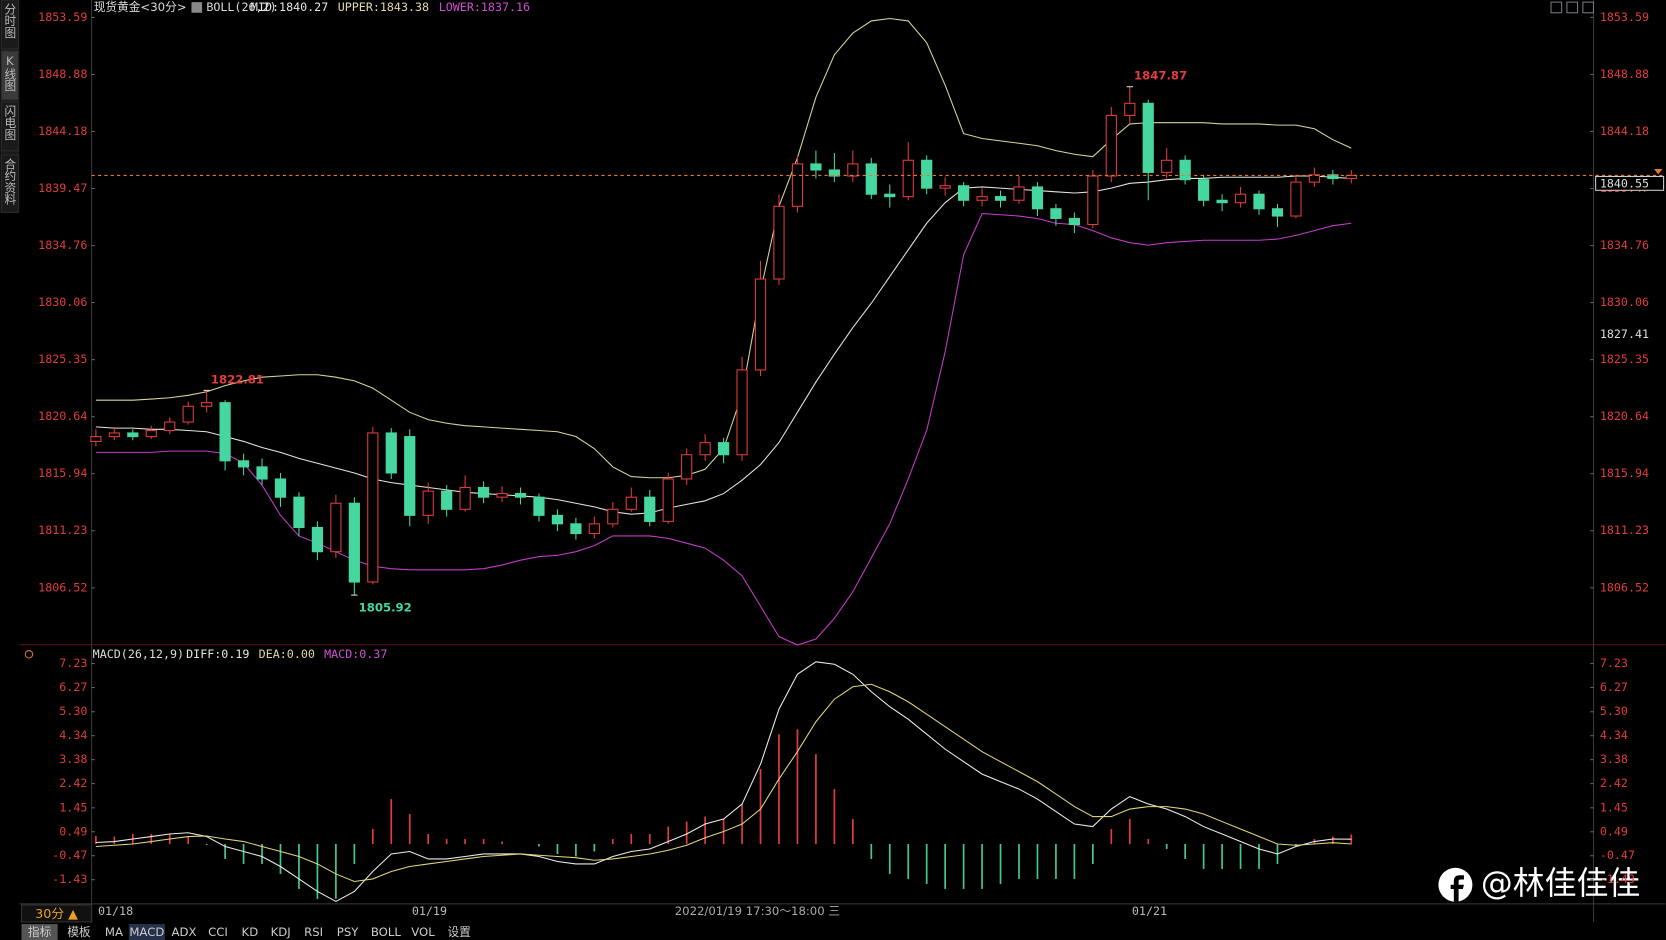 The height and width of the screenshot is (940, 1666). I want to click on indicator-value: UPPER:1843.38, so click(383, 7).